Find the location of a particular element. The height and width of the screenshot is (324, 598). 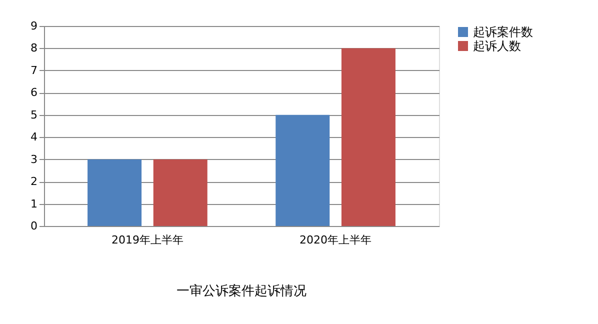

y-tick-label: 8 is located at coordinates (34, 48).